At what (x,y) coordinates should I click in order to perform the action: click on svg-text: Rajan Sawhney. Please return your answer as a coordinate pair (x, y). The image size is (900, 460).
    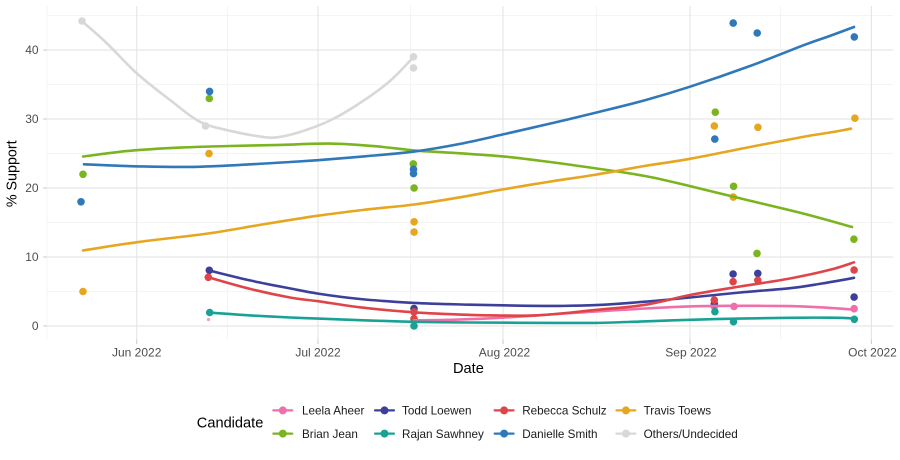
    Looking at the image, I should click on (443, 434).